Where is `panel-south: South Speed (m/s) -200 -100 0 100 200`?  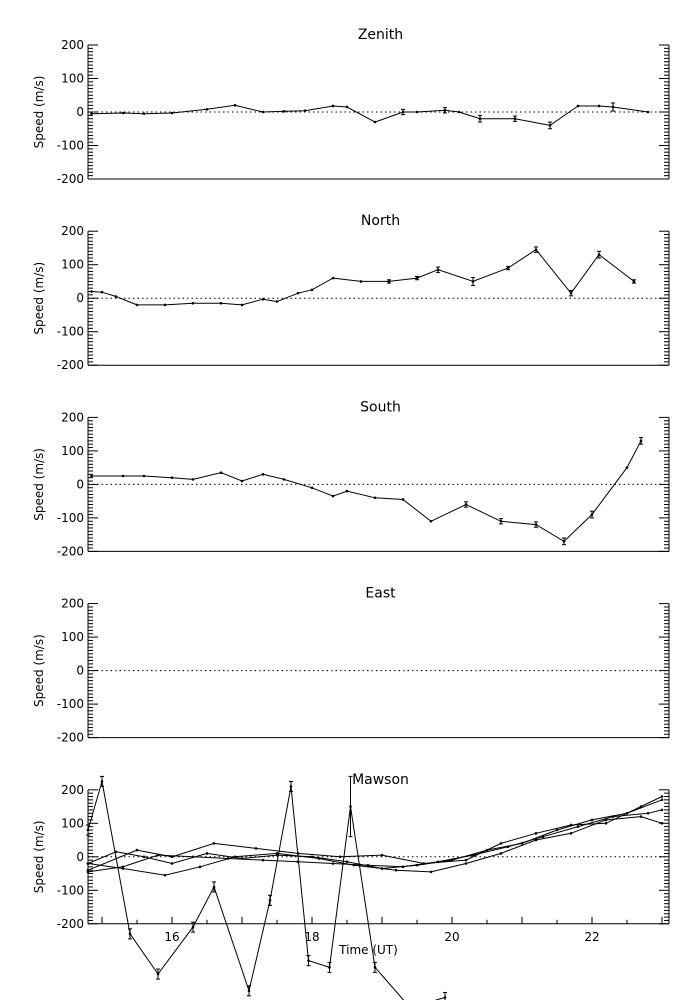 panel-south: South Speed (m/s) -200 -100 0 100 200 is located at coordinates (351, 478).